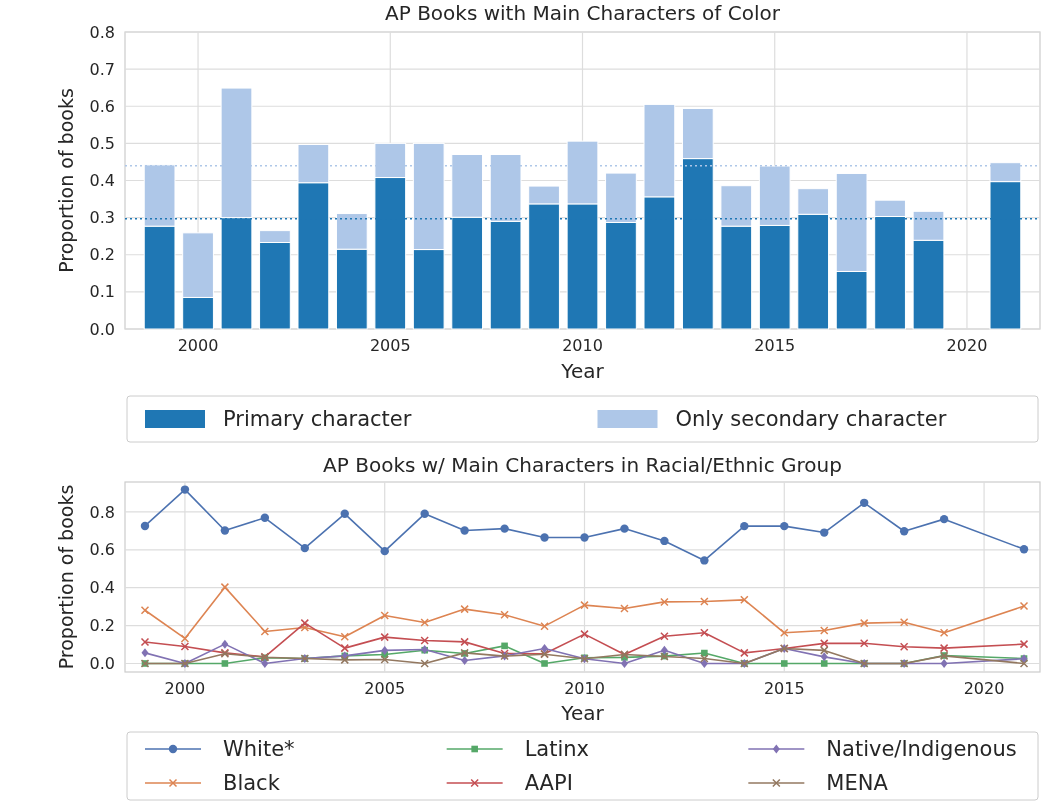 This screenshot has height=803, width=1054. What do you see at coordinates (583, 13) in the screenshot?
I see `chart-title: AP Books with Main Characters of Color` at bounding box center [583, 13].